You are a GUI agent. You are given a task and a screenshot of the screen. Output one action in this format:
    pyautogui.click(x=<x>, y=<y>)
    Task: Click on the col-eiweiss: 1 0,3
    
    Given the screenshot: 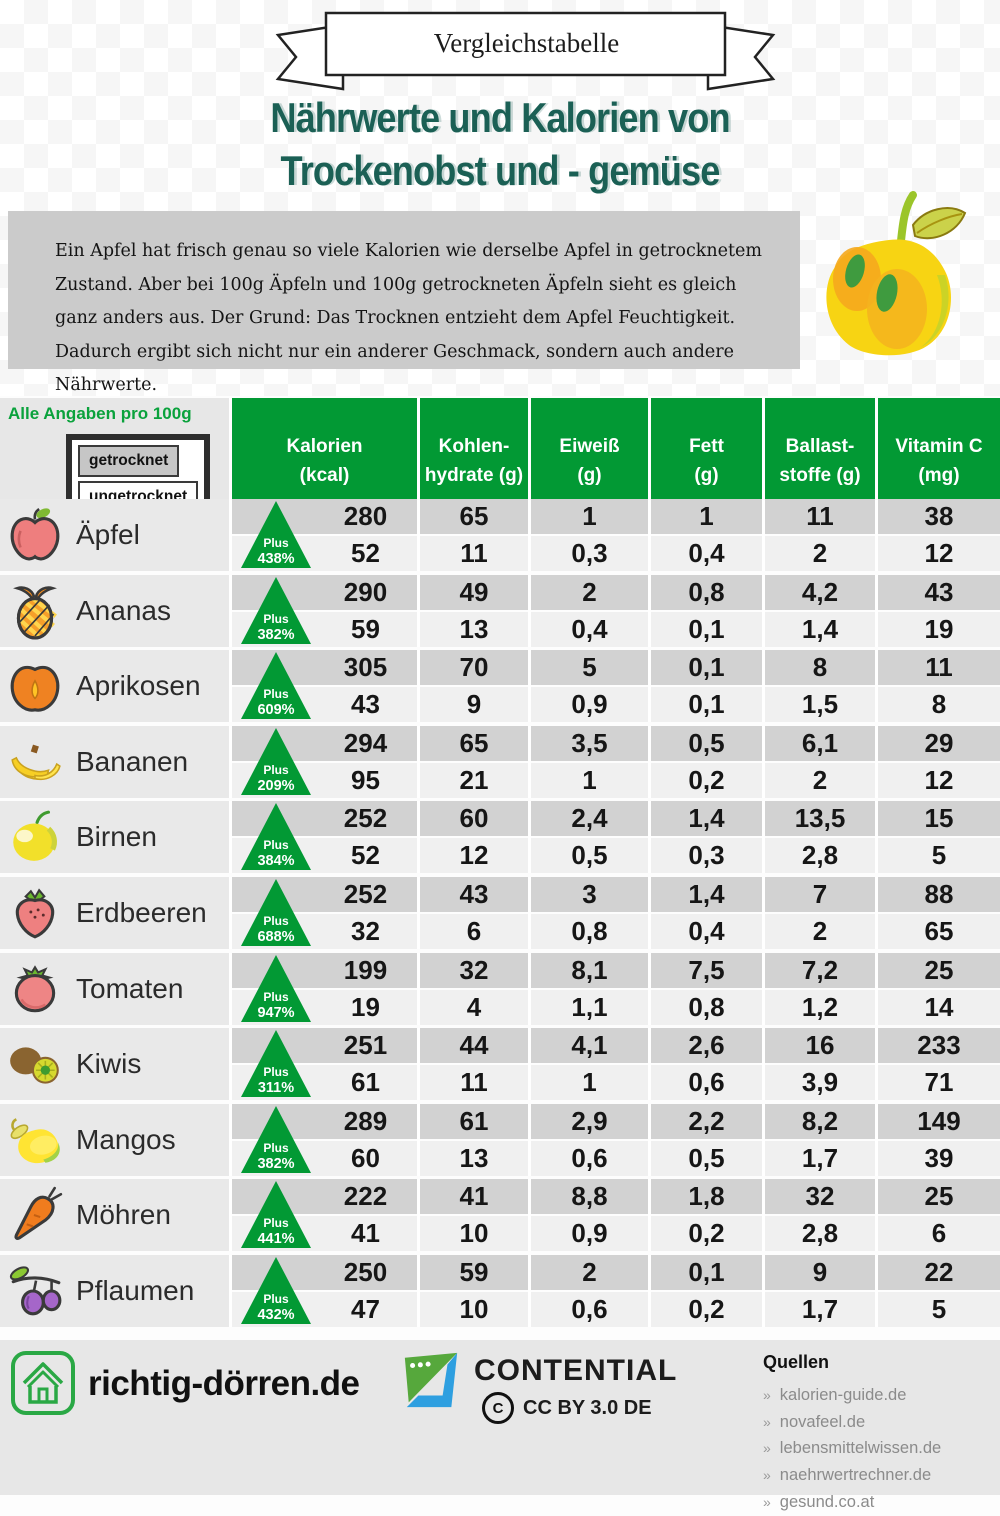 What is the action you would take?
    pyautogui.click(x=588, y=535)
    